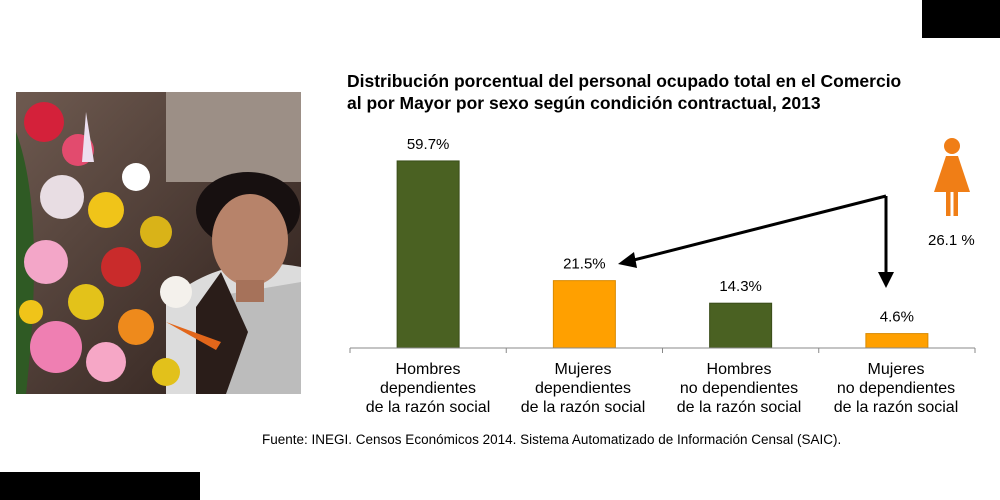 The width and height of the screenshot is (1000, 500). What do you see at coordinates (428, 144) in the screenshot?
I see `value-label-1: 59.7%` at bounding box center [428, 144].